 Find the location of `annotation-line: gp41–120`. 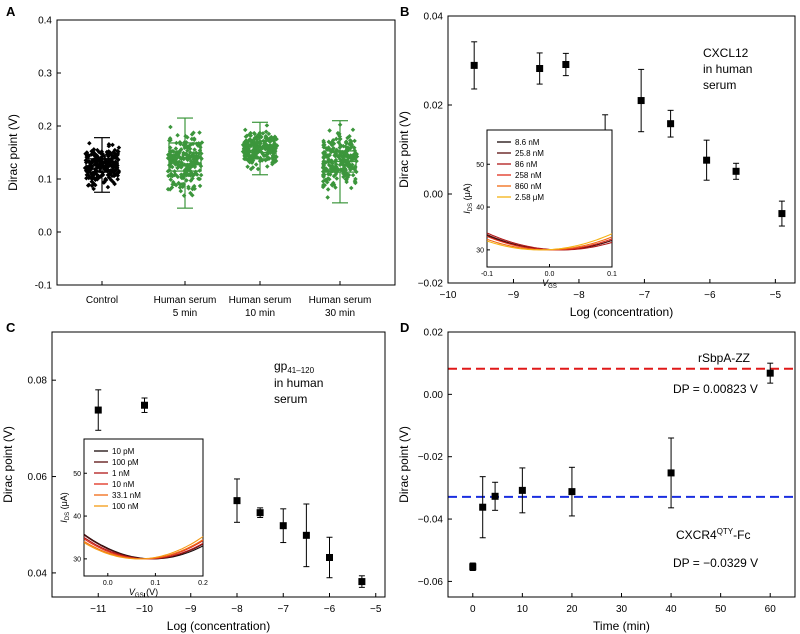

annotation-line: gp41–120 is located at coordinates (294, 367).